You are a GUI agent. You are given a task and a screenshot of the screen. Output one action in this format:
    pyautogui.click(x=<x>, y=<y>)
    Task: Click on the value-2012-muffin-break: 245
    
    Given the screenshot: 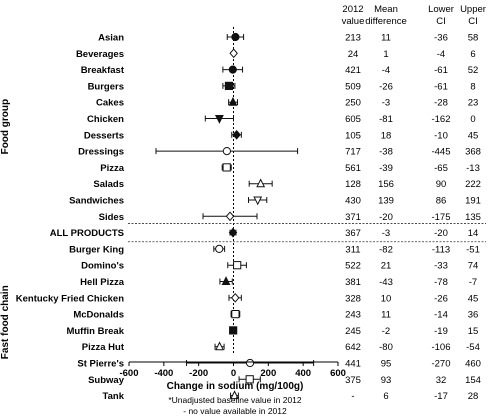 What is the action you would take?
    pyautogui.click(x=353, y=331)
    